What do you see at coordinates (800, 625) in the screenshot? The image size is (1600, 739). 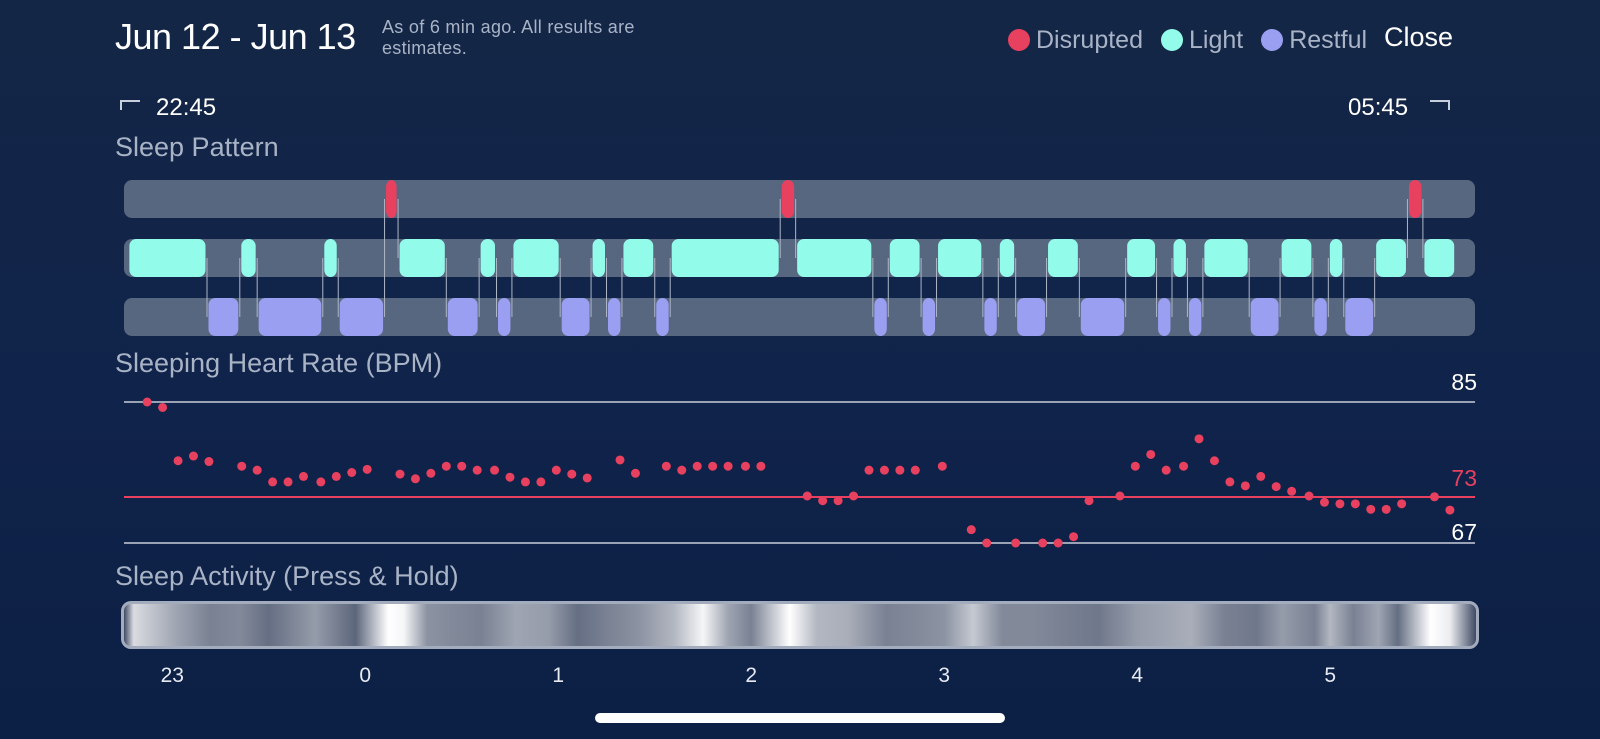 I see `sleep-activity-bar` at bounding box center [800, 625].